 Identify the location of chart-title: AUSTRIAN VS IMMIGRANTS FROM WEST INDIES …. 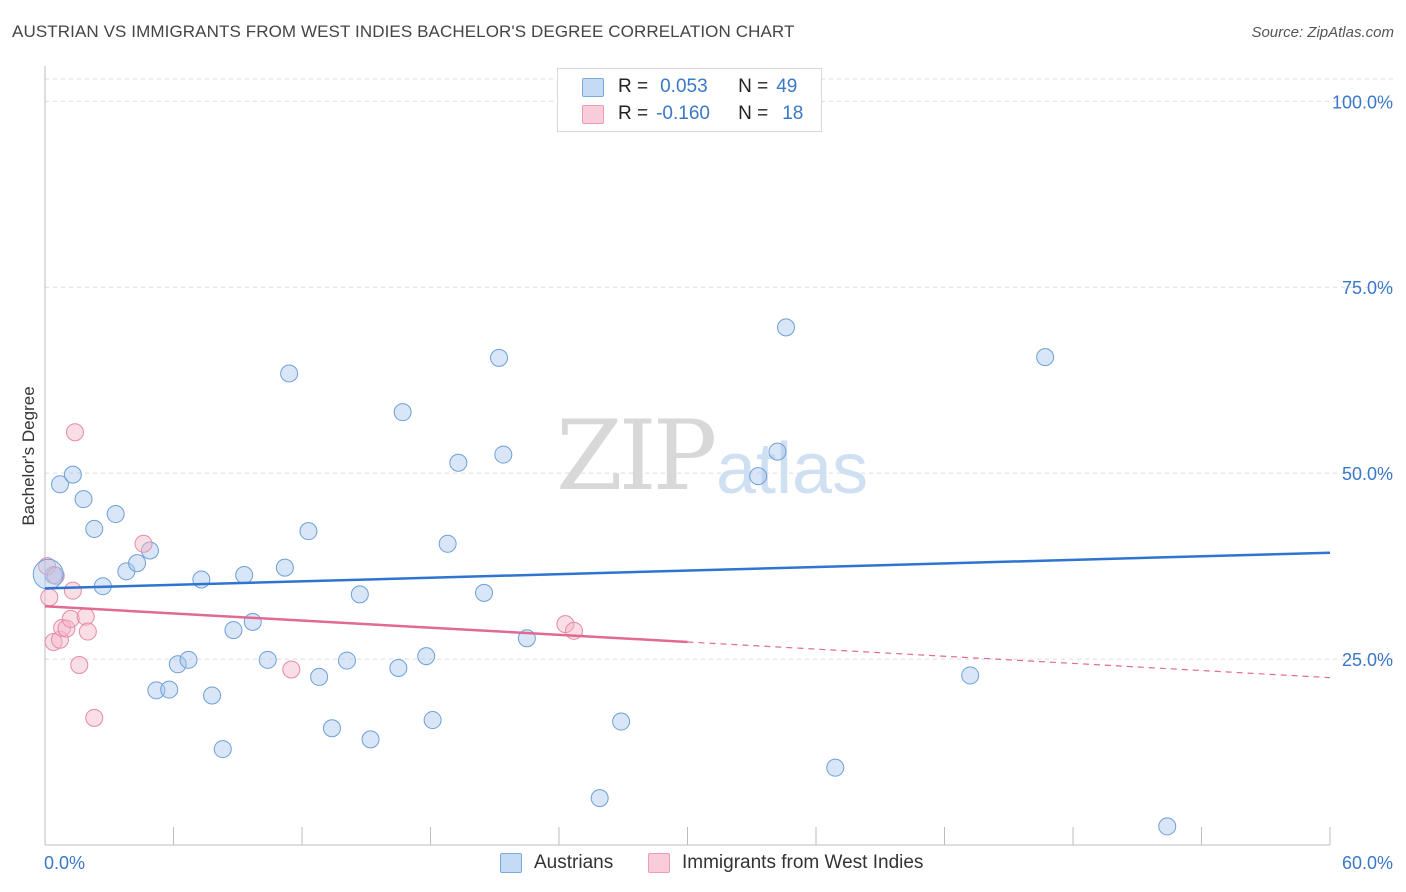
(403, 31).